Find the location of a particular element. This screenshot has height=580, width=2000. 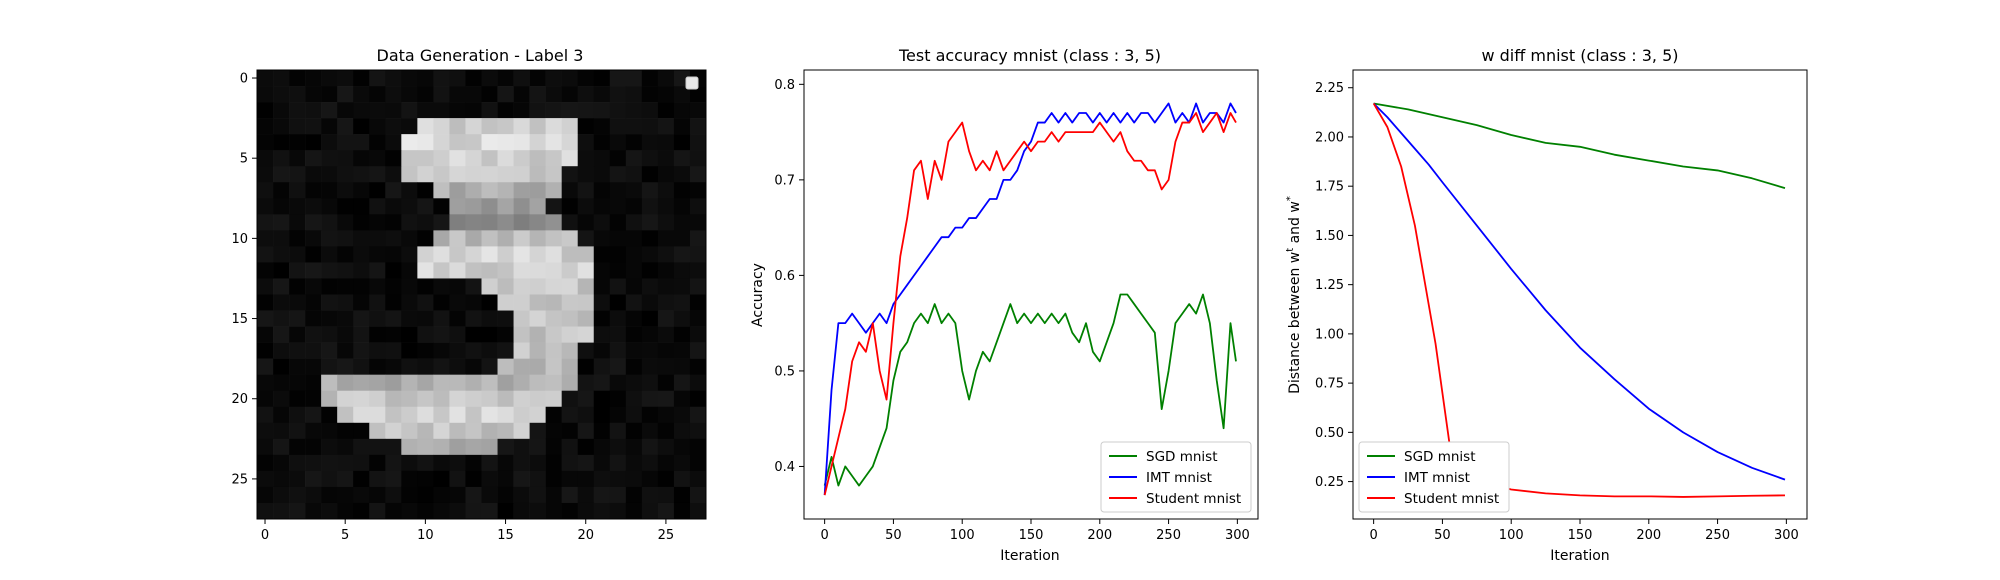

accuracy-xtick-label: 250 is located at coordinates (1168, 535).